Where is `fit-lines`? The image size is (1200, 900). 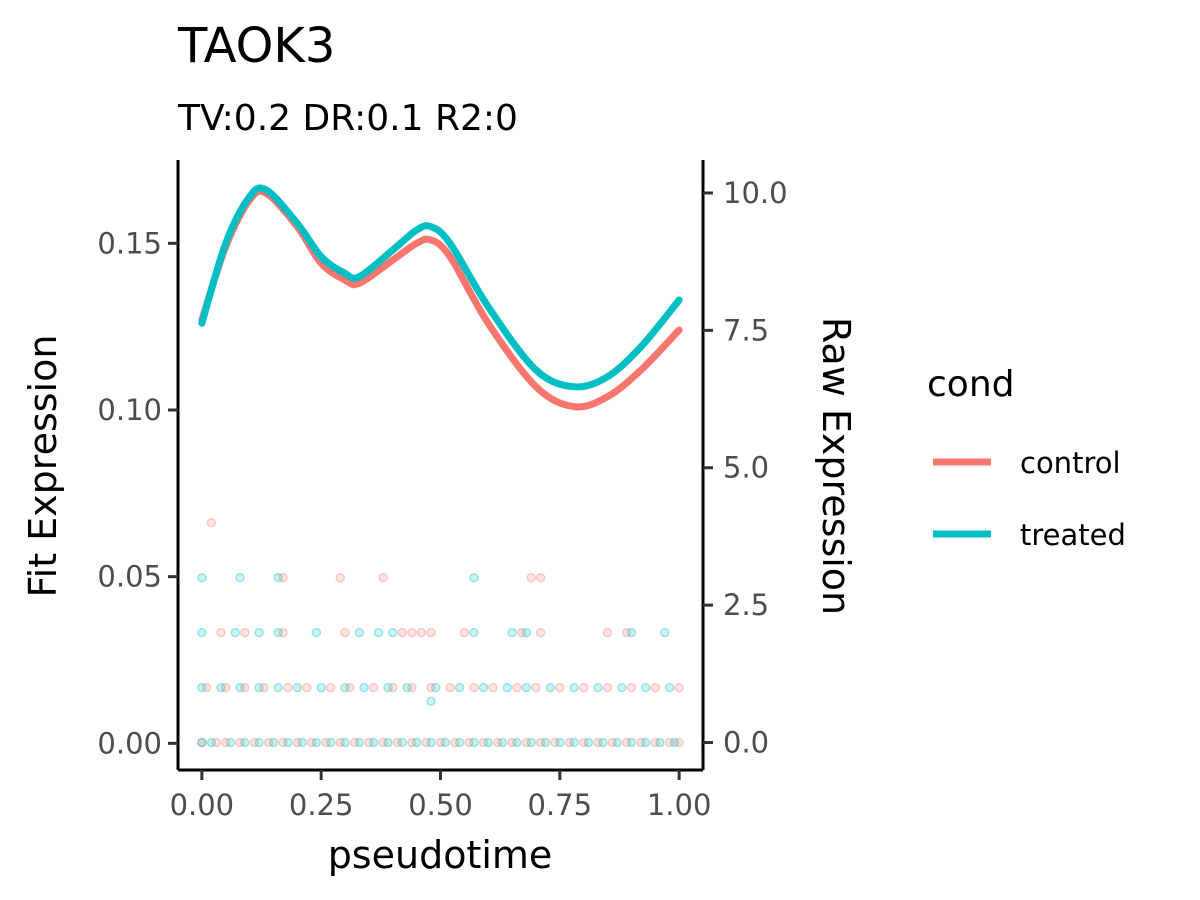 fit-lines is located at coordinates (440, 297).